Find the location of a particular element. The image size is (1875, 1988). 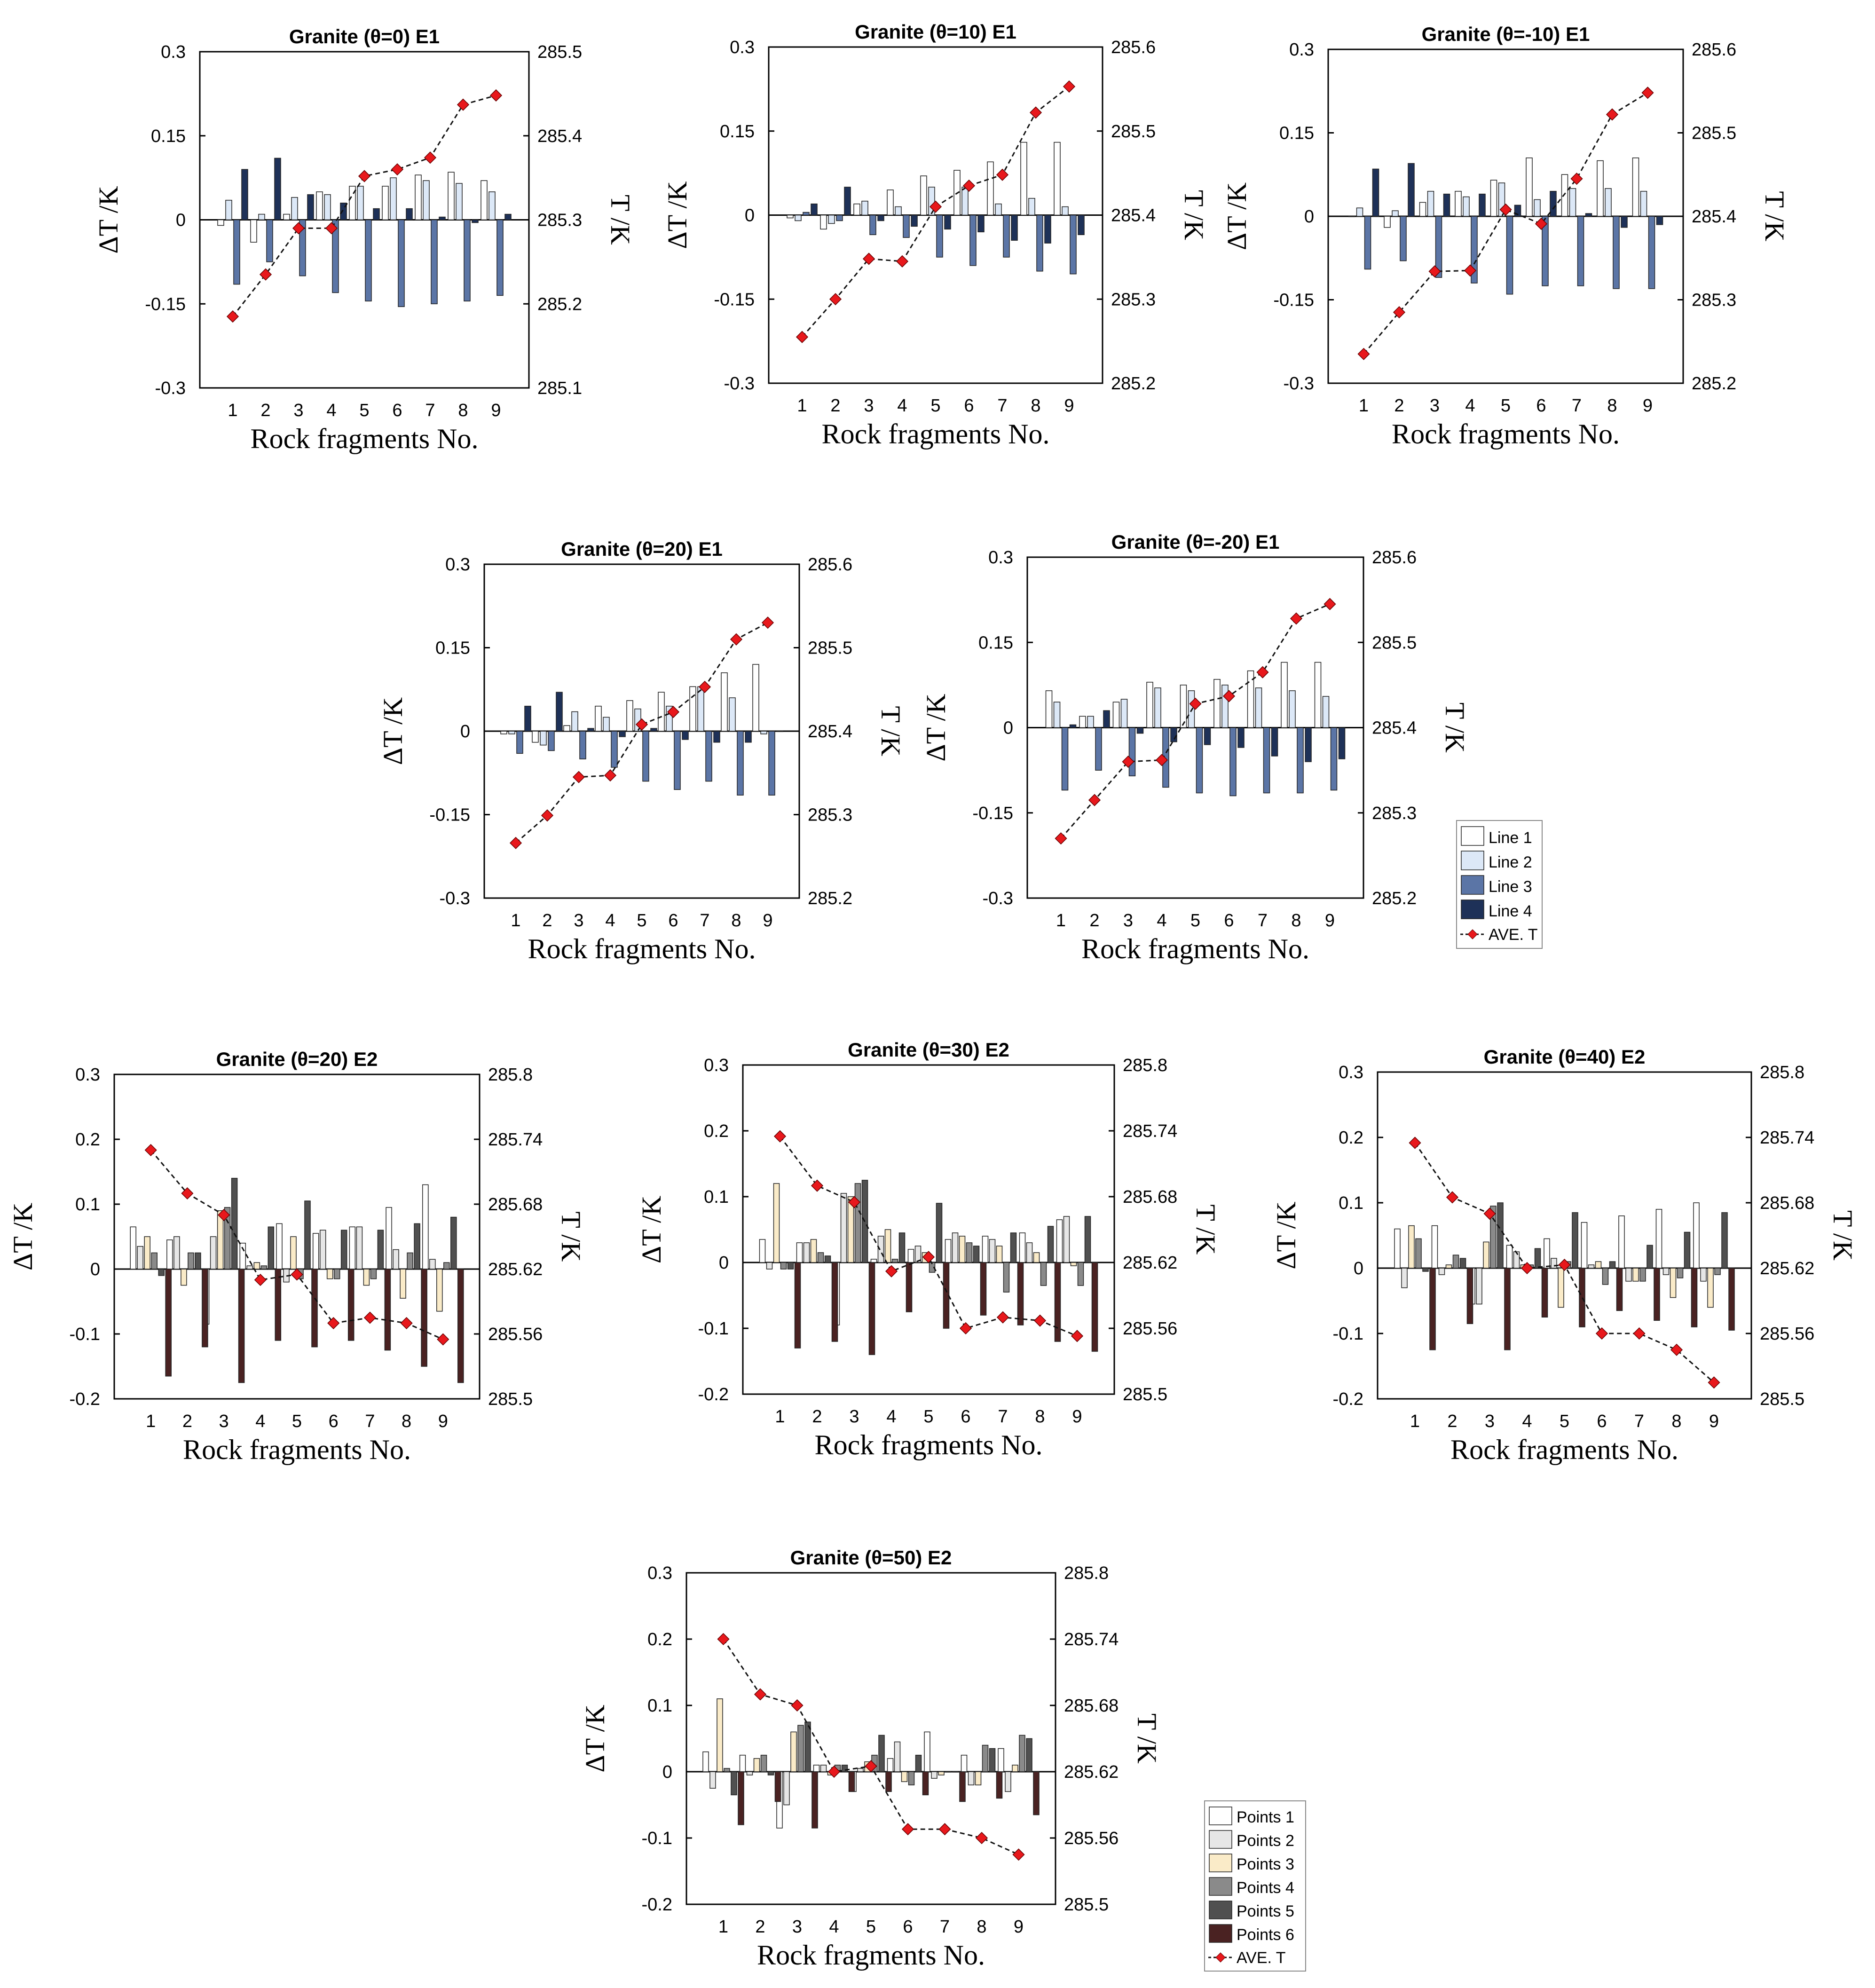

x-tick-label: 1 is located at coordinates (232, 410).